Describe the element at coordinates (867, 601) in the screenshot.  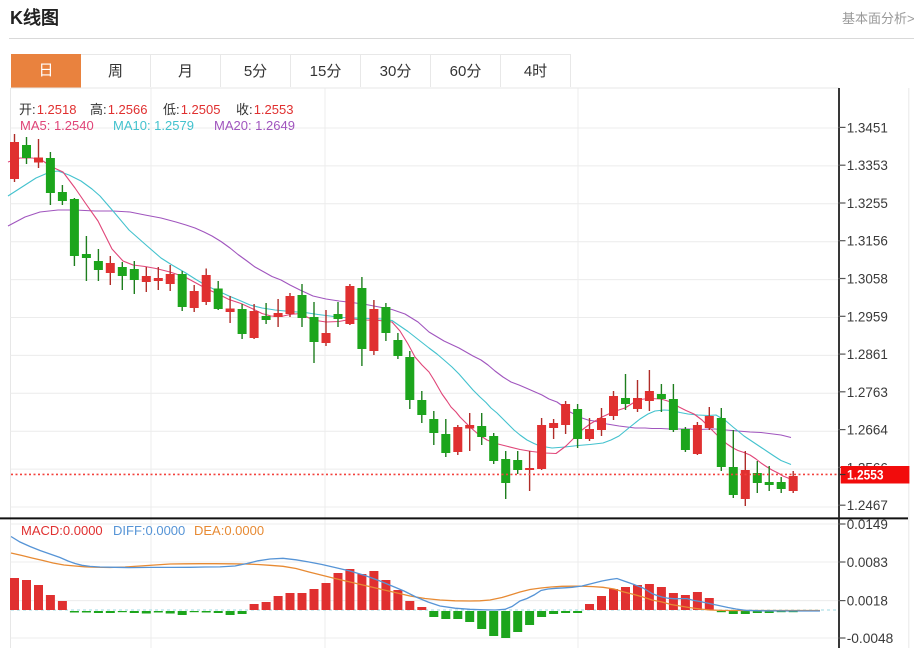
I see `svg-text: 0.0018` at that location.